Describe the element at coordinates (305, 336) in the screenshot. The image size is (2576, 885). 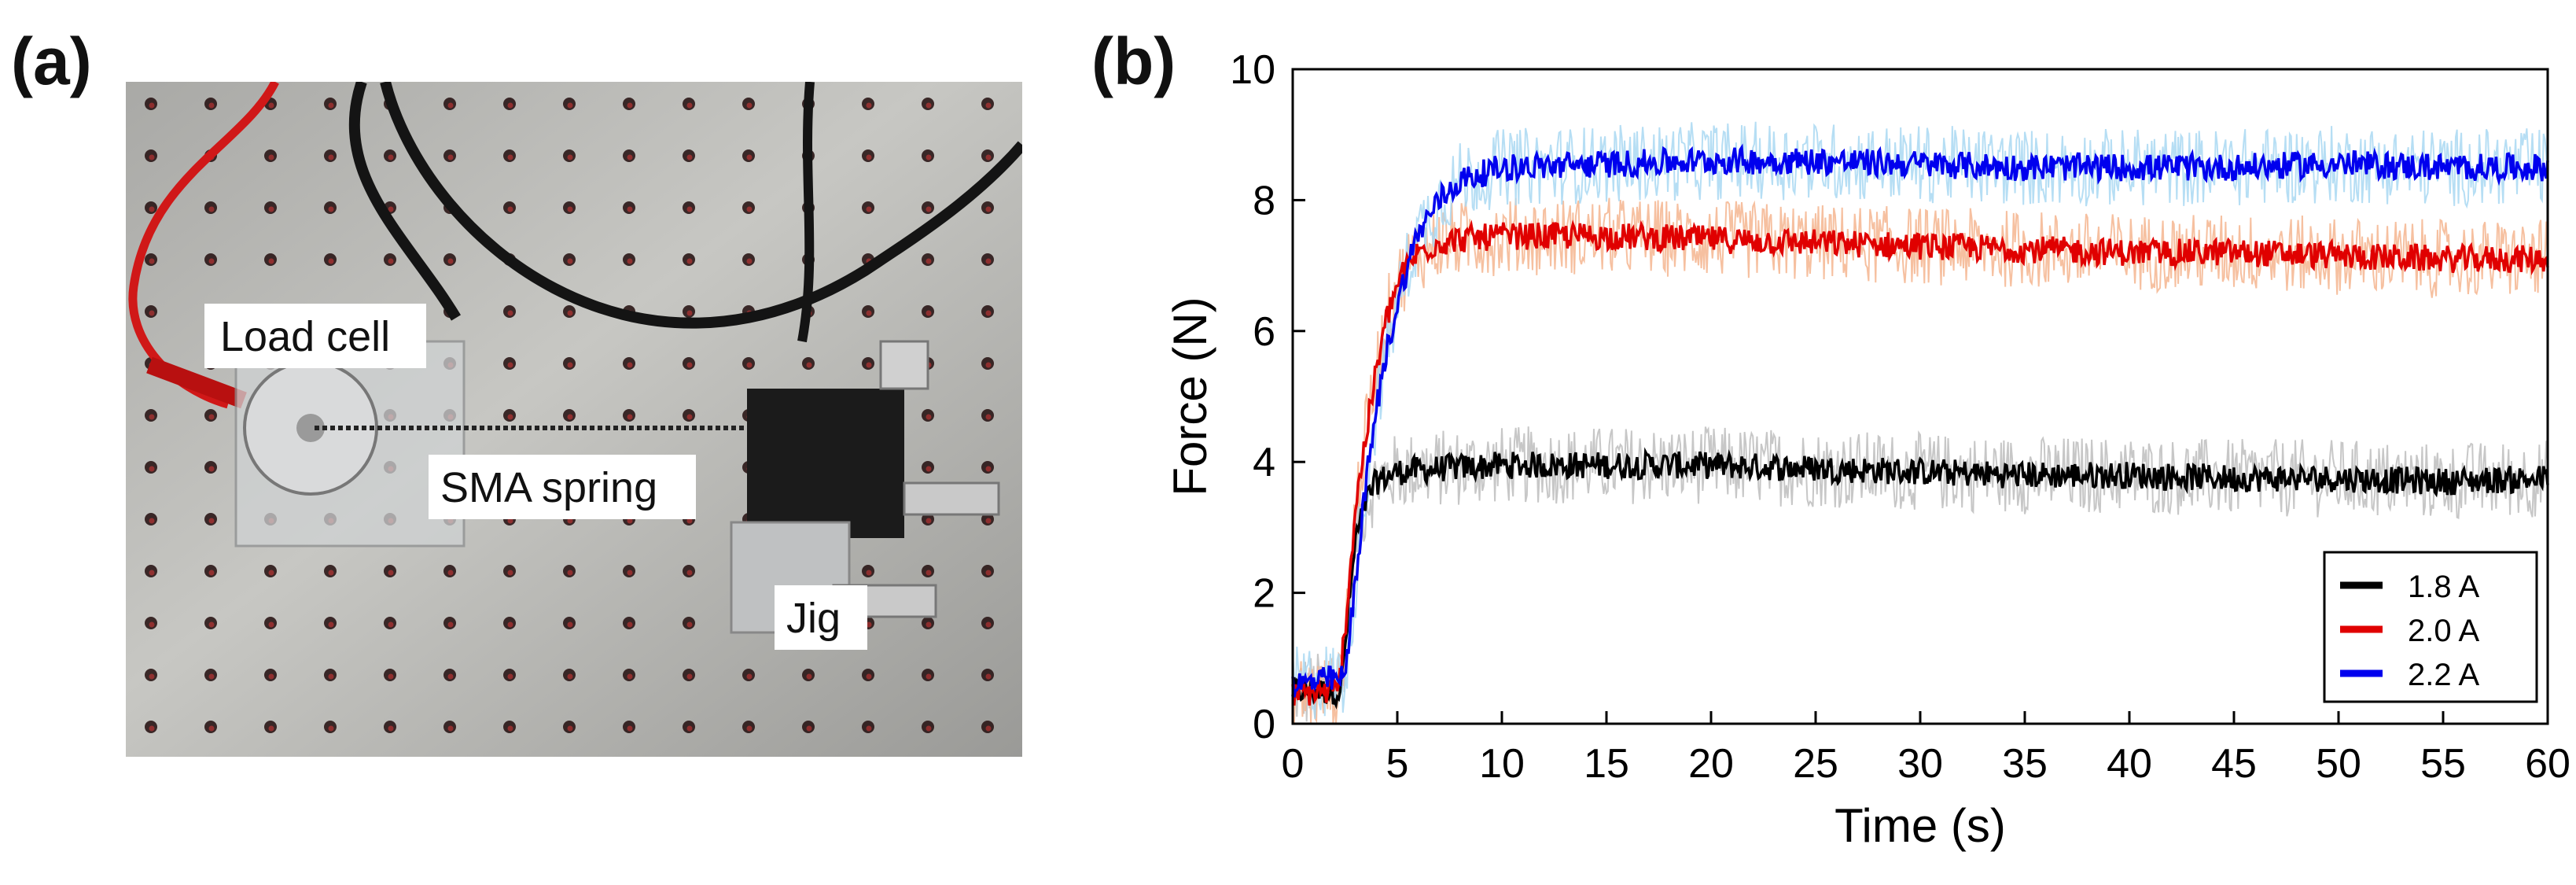
I see `load-cell-label: Load cell` at that location.